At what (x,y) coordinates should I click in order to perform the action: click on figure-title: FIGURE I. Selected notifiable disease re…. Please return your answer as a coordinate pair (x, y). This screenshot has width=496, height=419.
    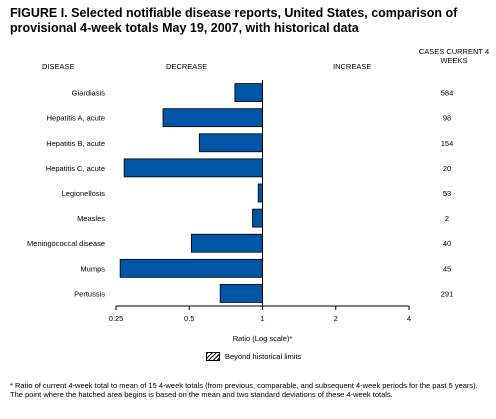
    Looking at the image, I should click on (234, 20).